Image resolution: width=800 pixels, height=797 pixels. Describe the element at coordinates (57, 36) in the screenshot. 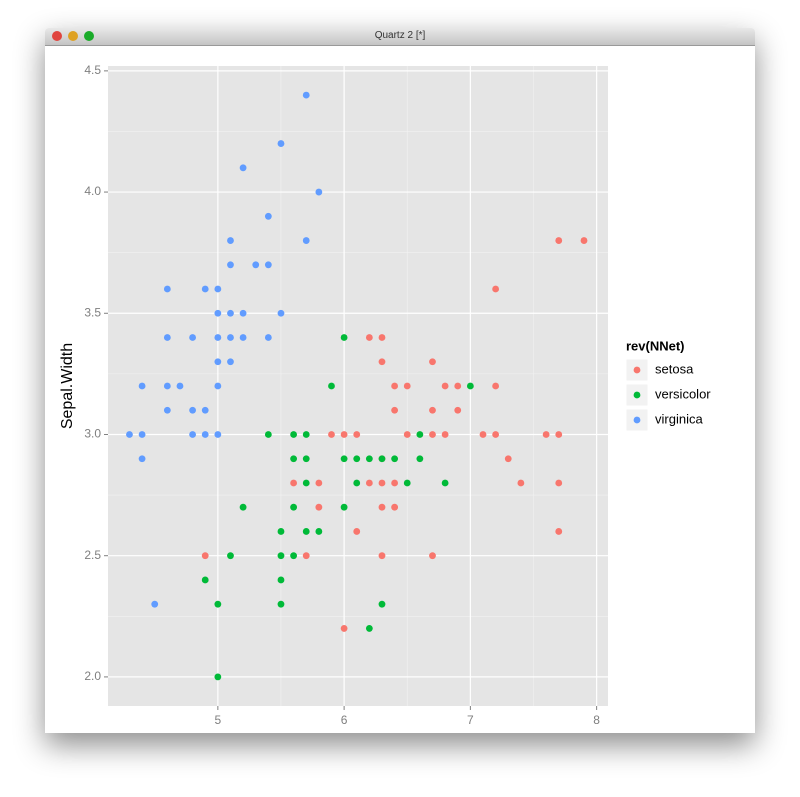

I see `close-button` at that location.